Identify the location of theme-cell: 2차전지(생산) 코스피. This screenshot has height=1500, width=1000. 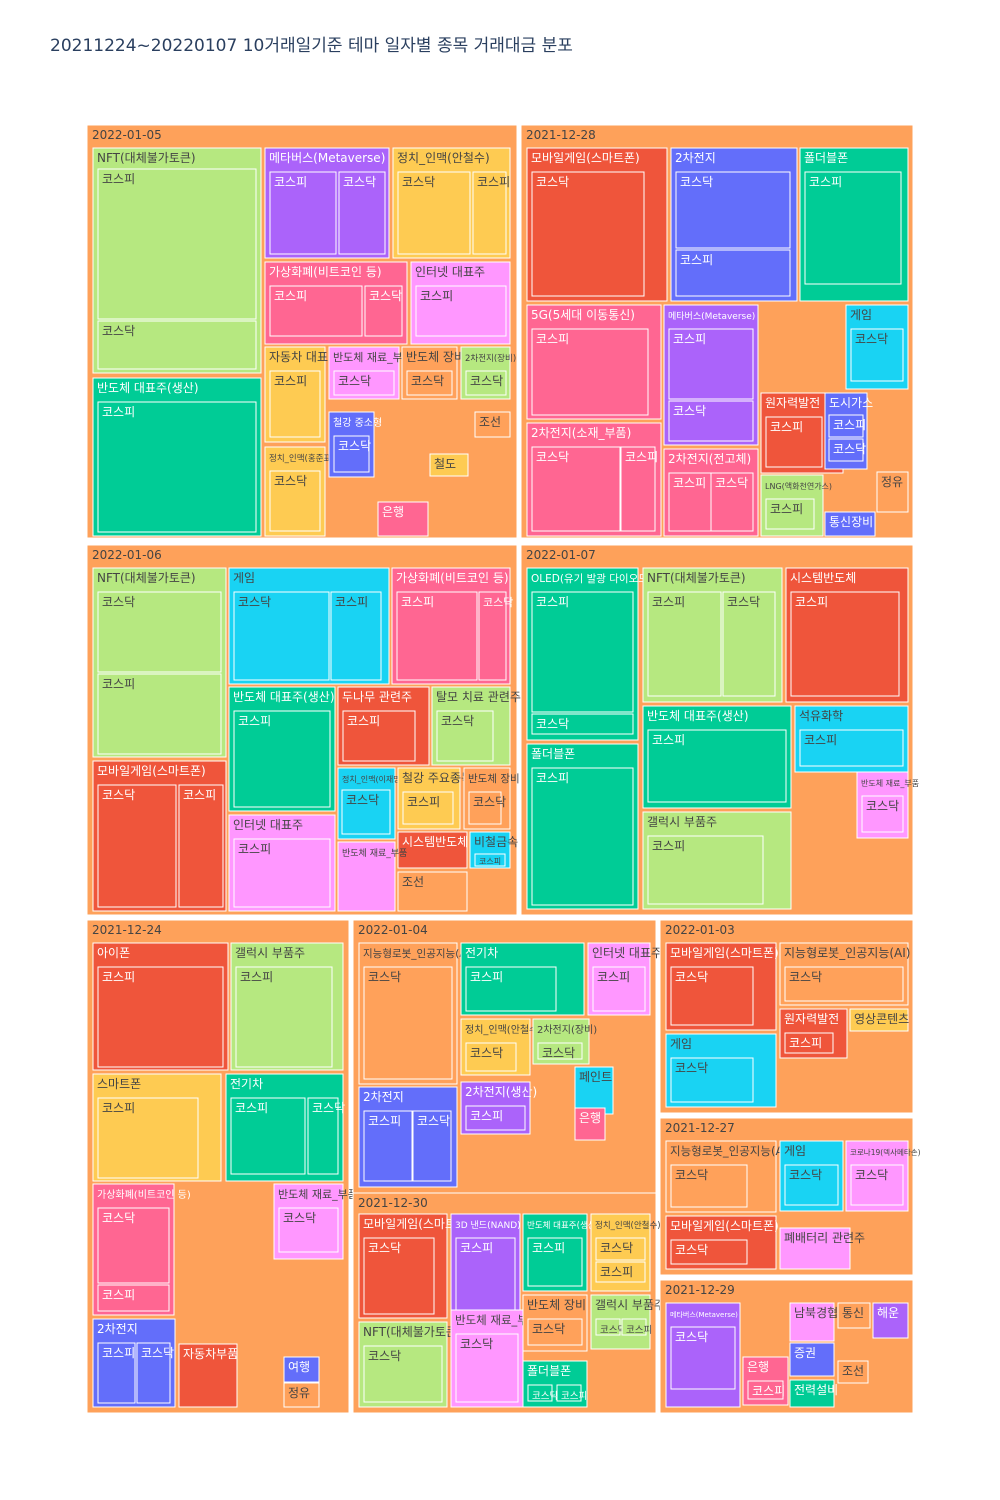
(498, 1108).